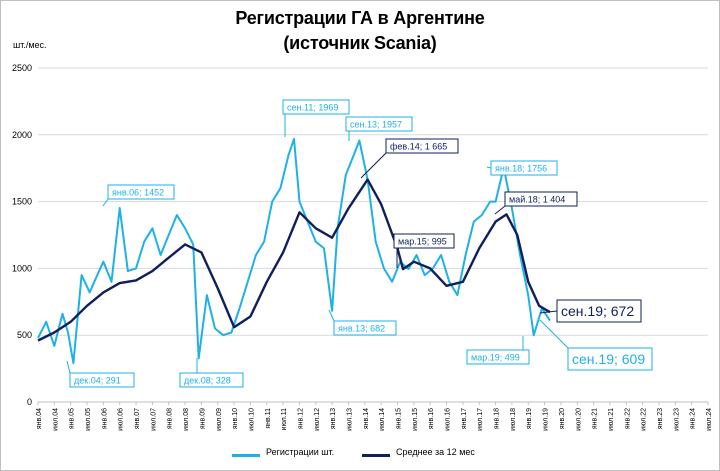 The image size is (720, 471). I want to click on x-tick-label: июл.15, so click(415, 419).